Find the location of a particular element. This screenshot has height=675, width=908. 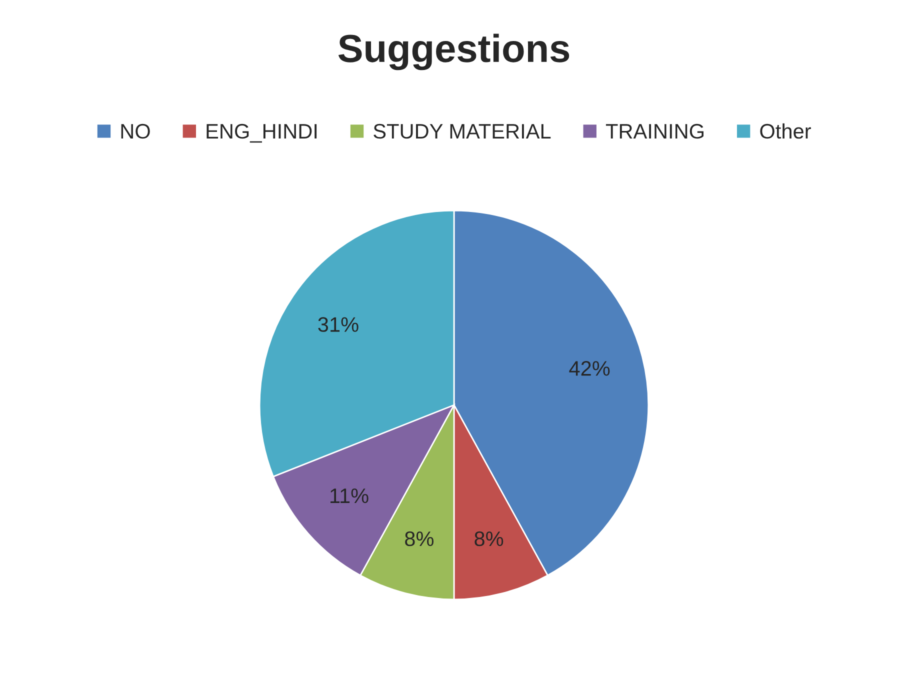

data-label: 42% is located at coordinates (589, 368).